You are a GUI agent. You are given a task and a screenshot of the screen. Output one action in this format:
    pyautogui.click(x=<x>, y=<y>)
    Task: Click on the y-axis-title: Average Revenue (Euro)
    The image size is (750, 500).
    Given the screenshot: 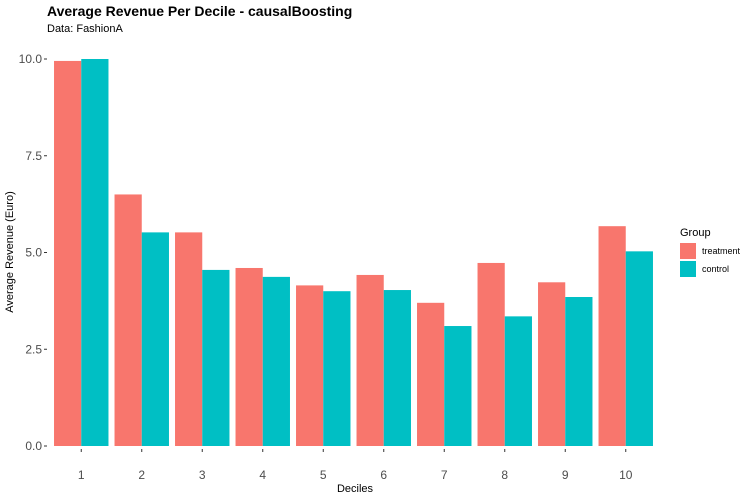 What is the action you would take?
    pyautogui.click(x=10, y=251)
    